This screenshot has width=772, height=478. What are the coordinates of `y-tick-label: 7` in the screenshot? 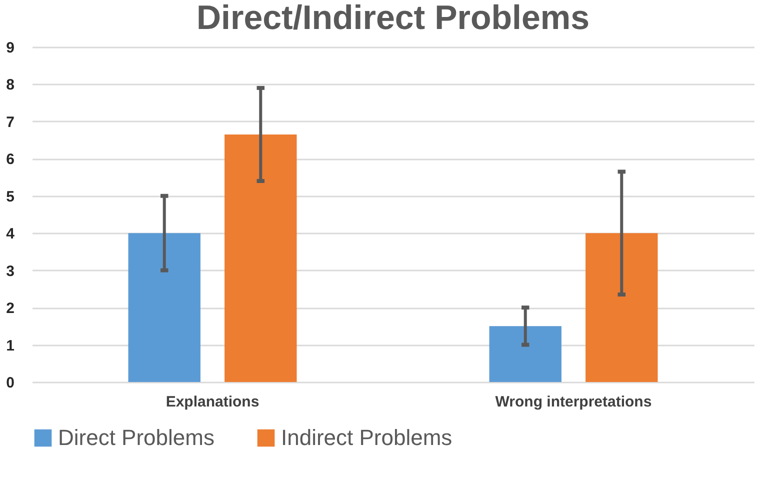 It's located at (10, 122).